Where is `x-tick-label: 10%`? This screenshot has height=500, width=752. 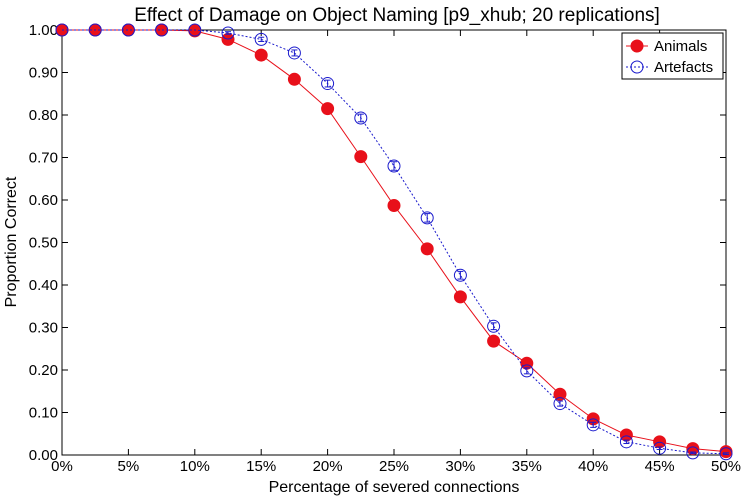 x-tick-label: 10% is located at coordinates (195, 466).